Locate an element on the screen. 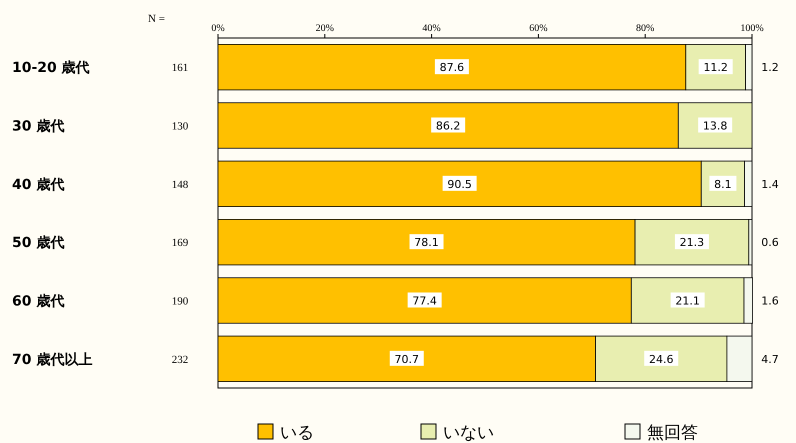  text: 130 is located at coordinates (180, 126).